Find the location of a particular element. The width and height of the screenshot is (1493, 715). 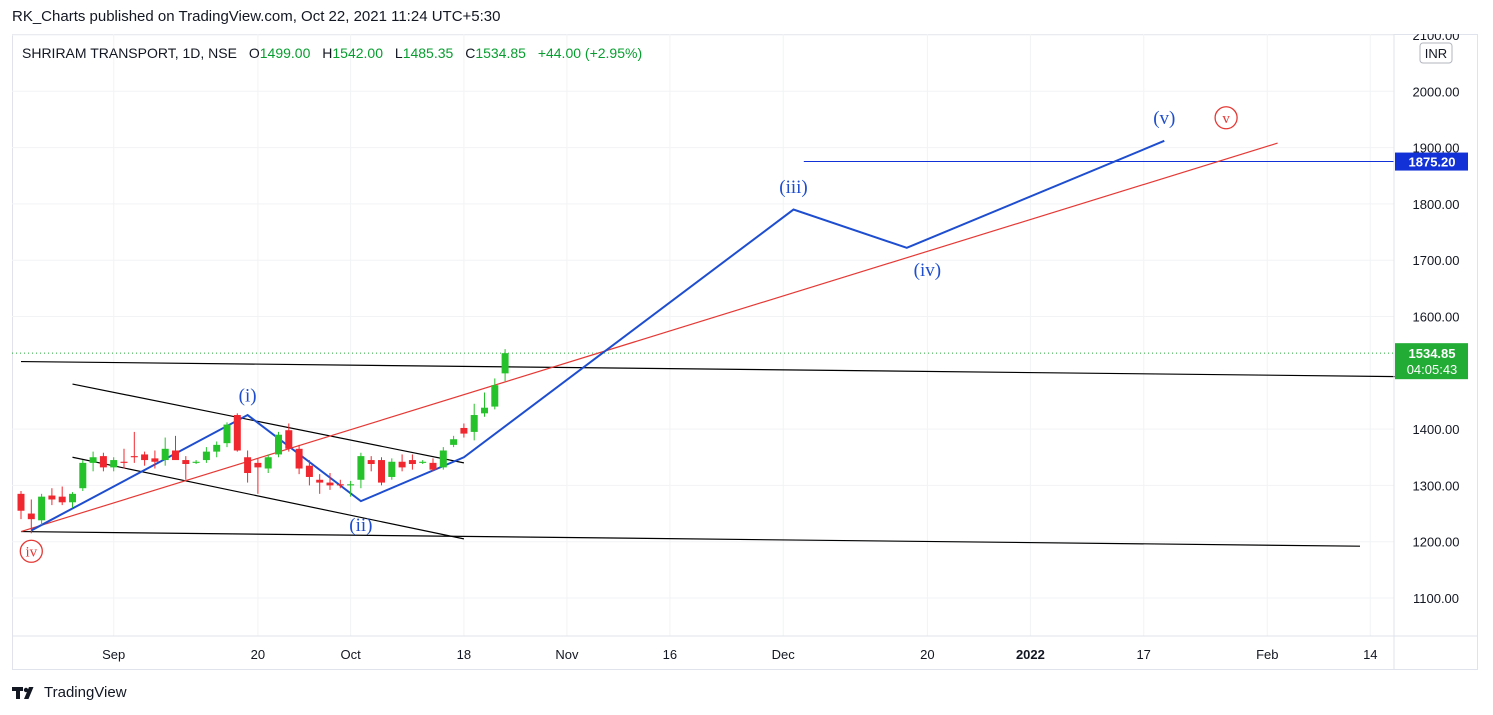

candles-layer is located at coordinates (263, 441).